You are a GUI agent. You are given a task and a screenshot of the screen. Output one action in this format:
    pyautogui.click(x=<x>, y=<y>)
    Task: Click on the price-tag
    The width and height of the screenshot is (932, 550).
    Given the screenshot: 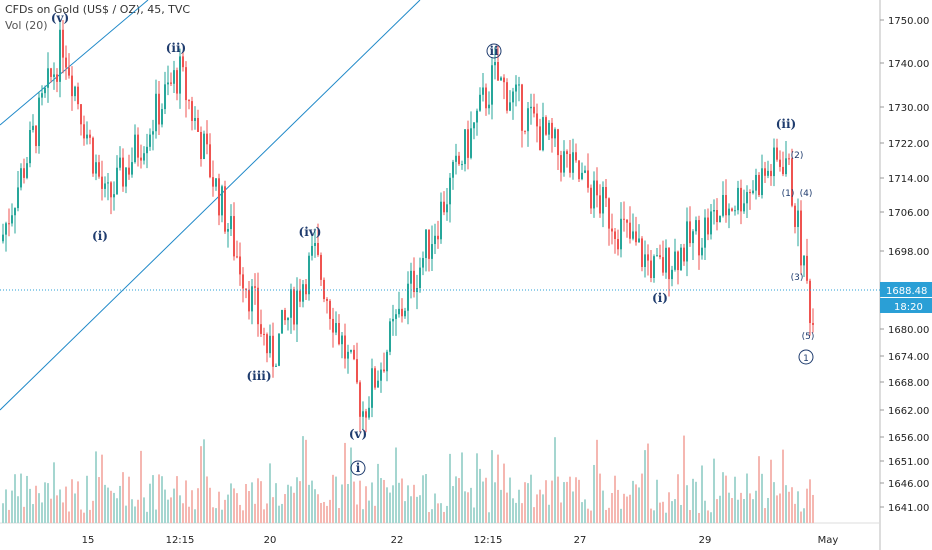 What is the action you would take?
    pyautogui.click(x=906, y=289)
    